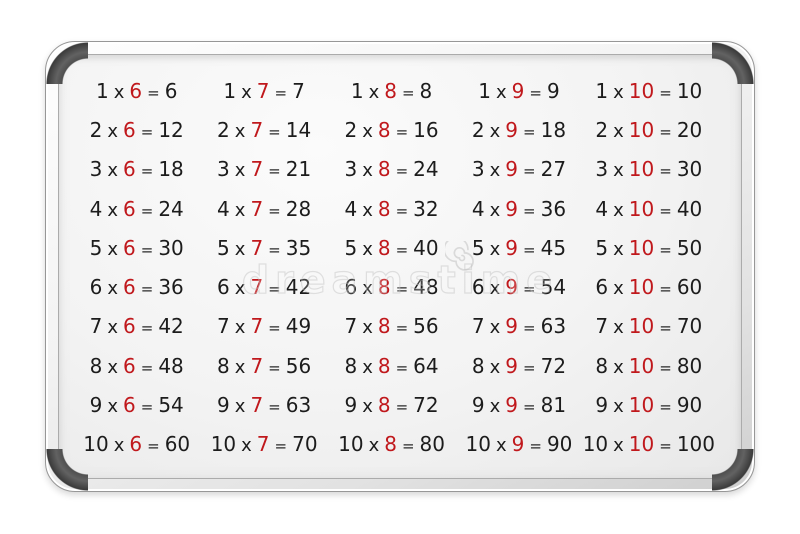  What do you see at coordinates (391, 287) in the screenshot?
I see `equation-row: 6 x 8 = 48` at bounding box center [391, 287].